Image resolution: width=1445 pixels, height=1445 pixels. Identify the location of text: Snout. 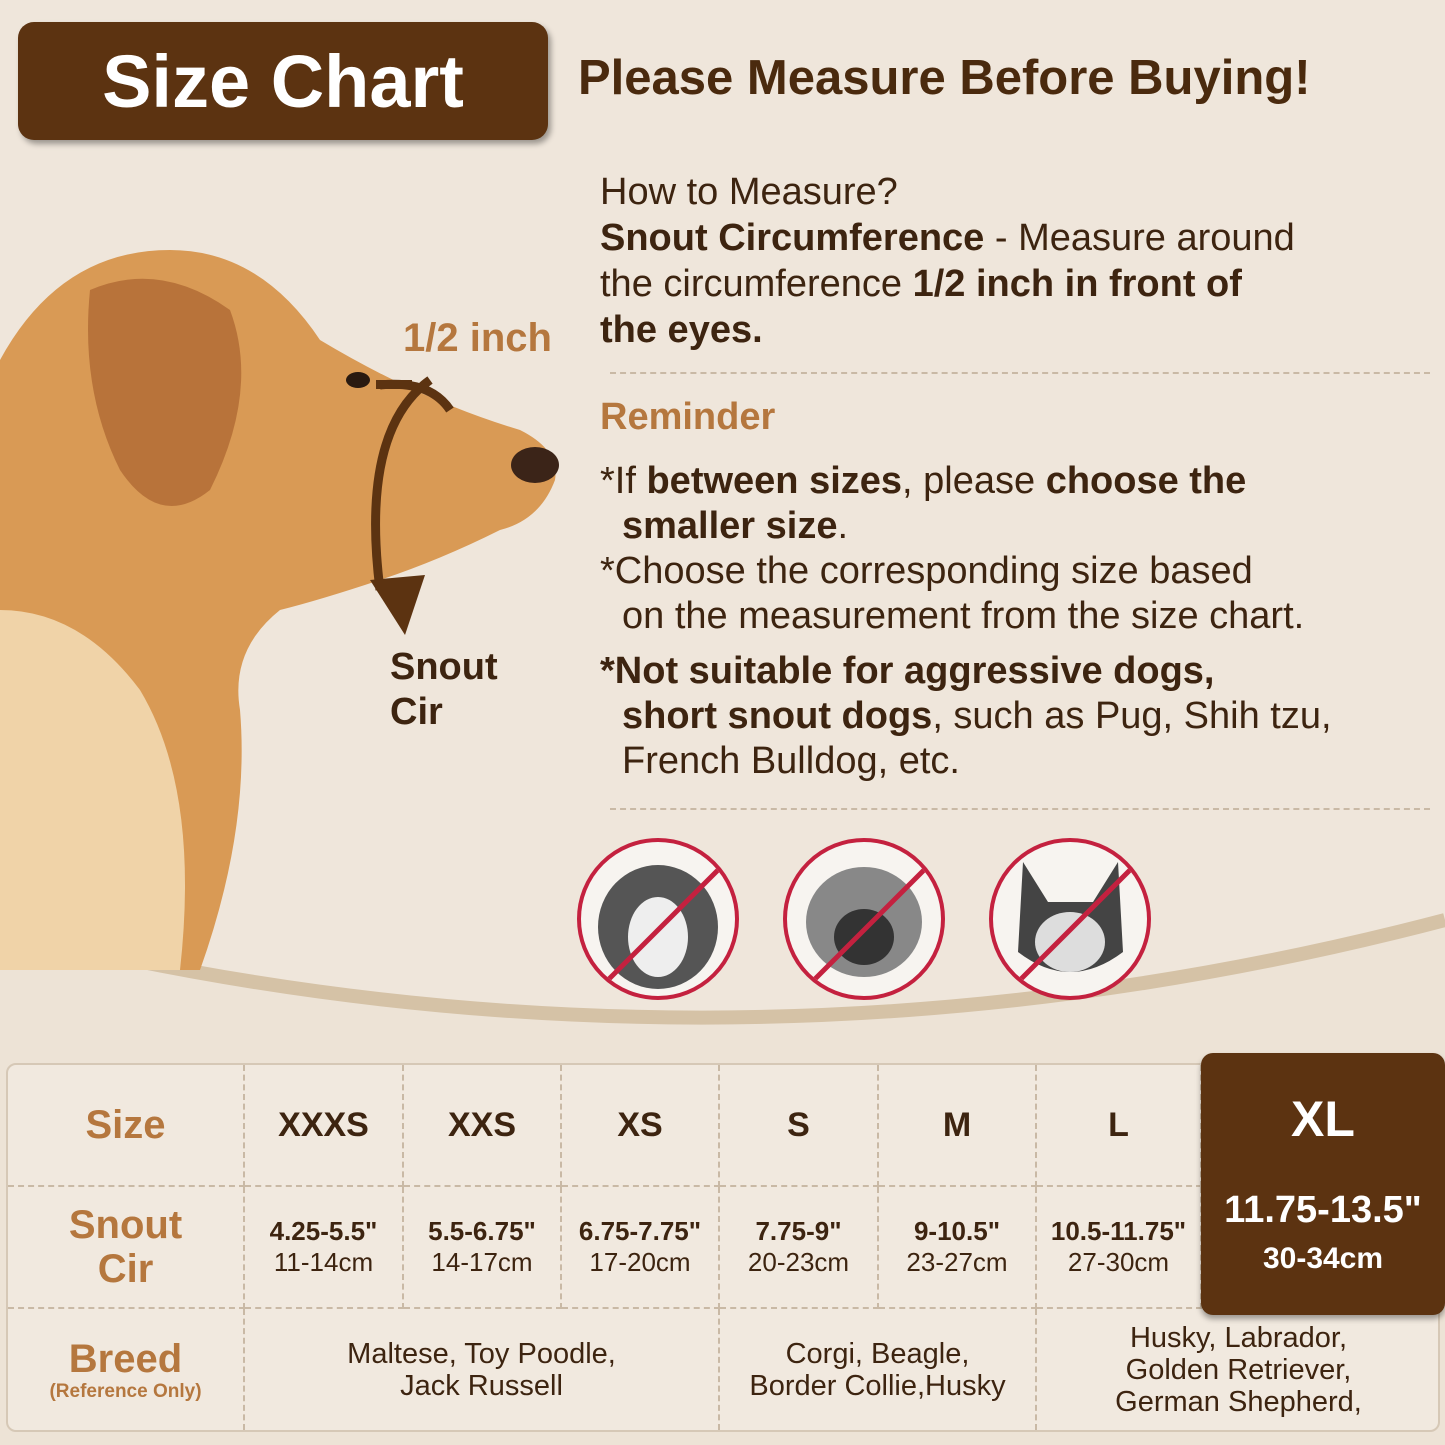
(125, 1225).